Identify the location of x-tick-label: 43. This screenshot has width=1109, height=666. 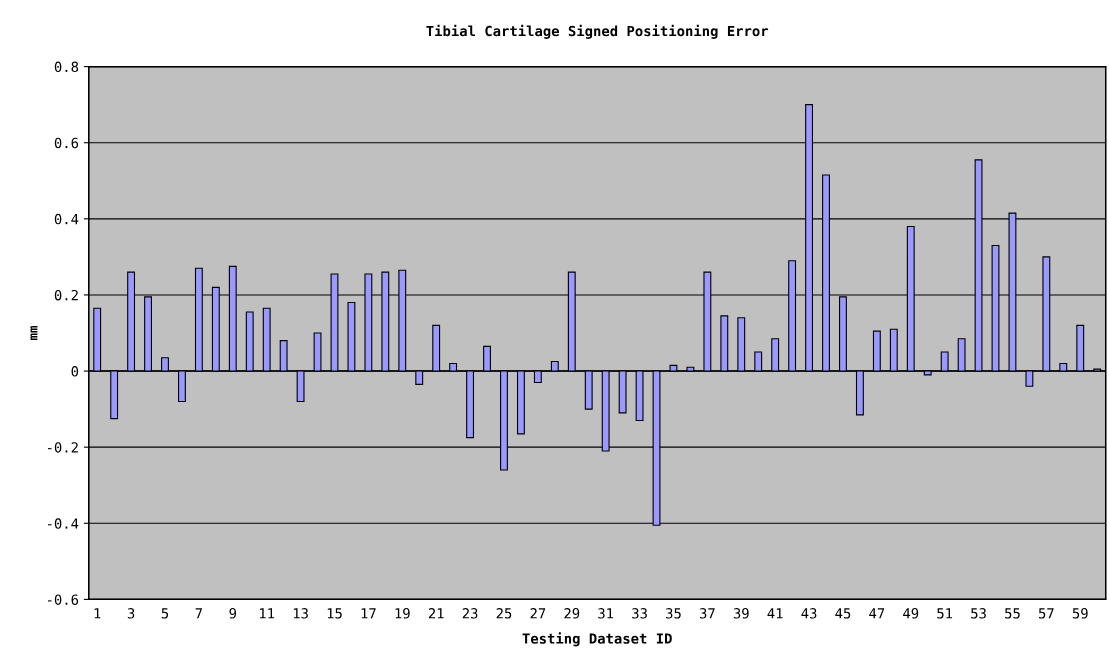
(809, 613).